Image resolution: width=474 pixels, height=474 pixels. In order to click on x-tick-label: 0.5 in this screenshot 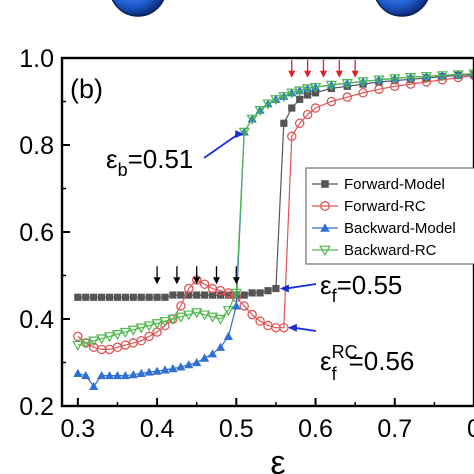, I will do `click(236, 429)`.